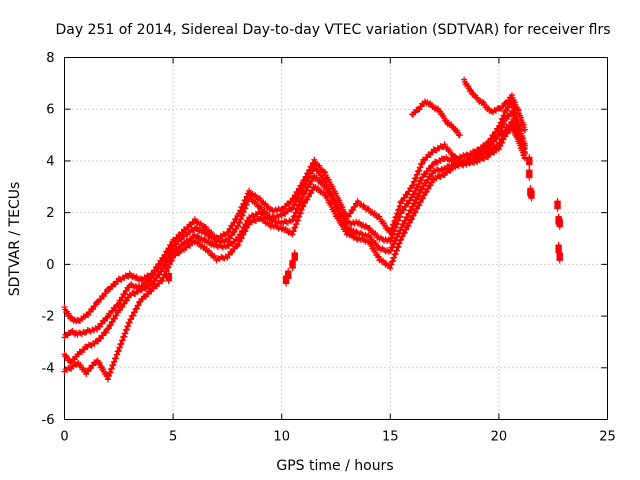 The width and height of the screenshot is (640, 480). Describe the element at coordinates (173, 437) in the screenshot. I see `x-tick-label: 5` at that location.